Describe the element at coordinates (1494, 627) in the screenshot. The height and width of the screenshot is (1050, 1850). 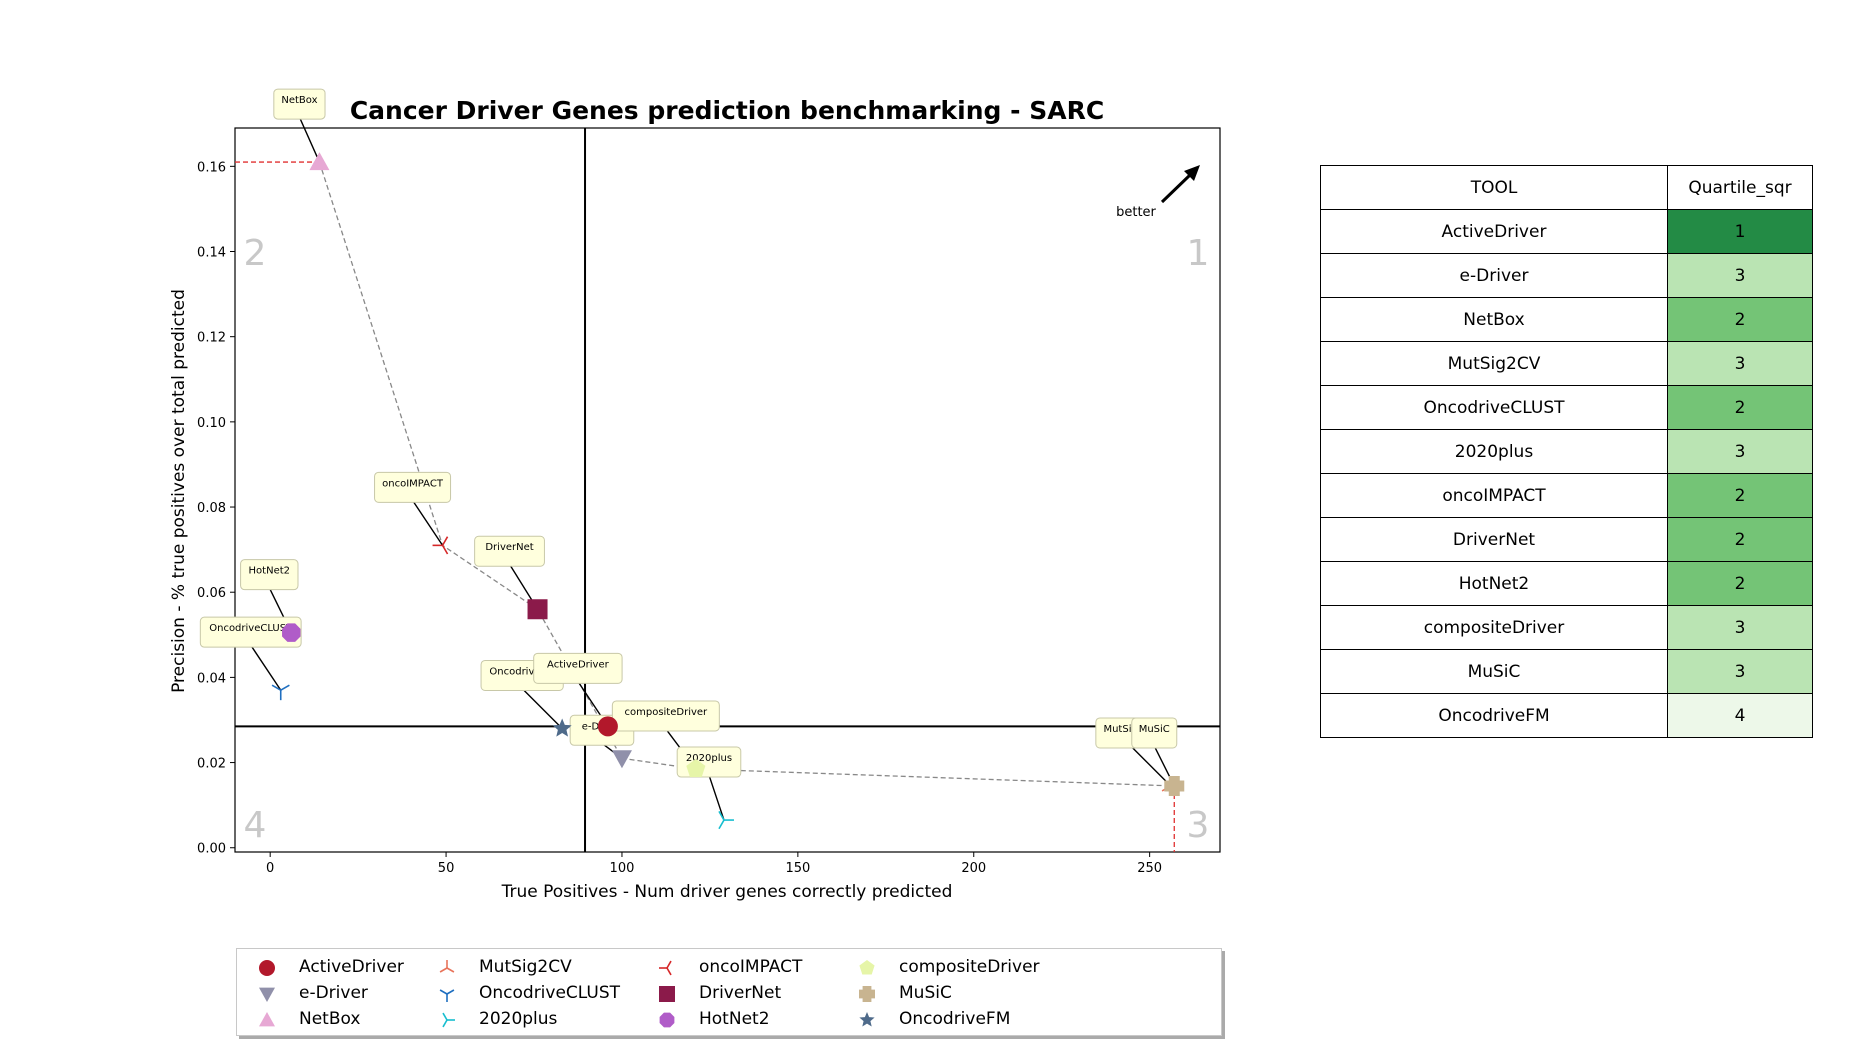
I see `table-cell-tool: compositeDriver` at that location.